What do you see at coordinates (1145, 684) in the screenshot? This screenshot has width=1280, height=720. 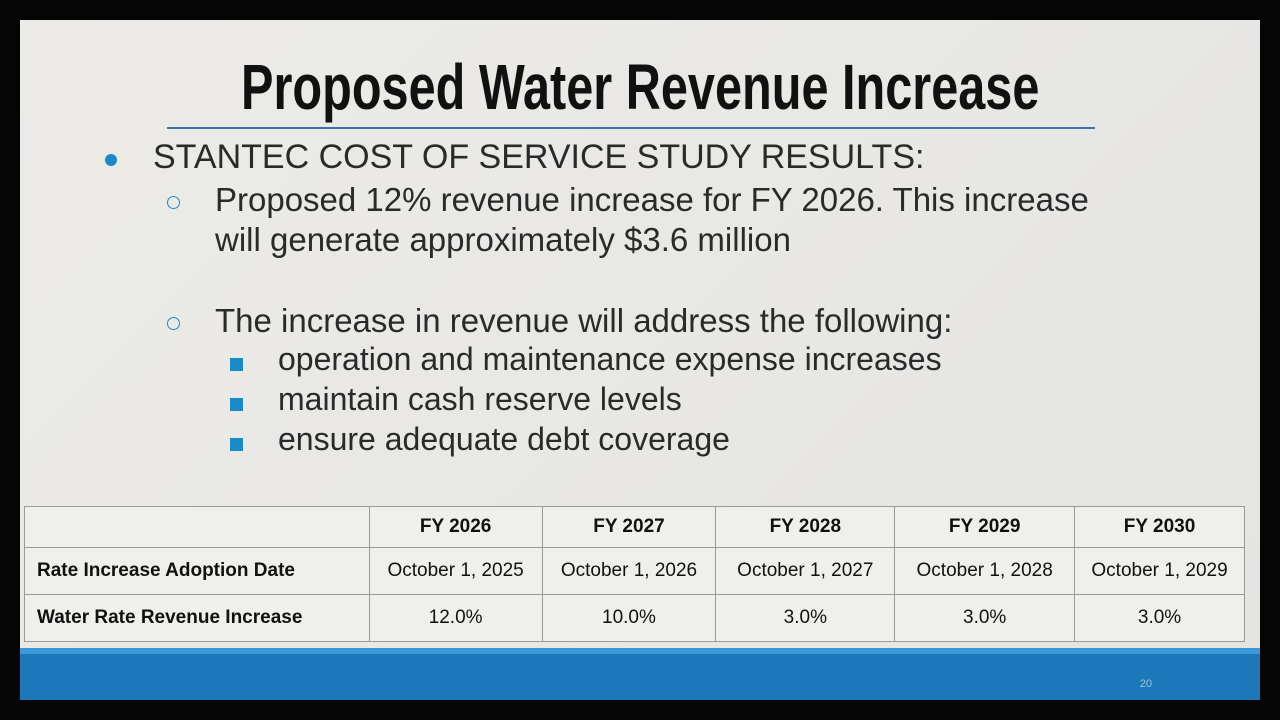 I see `page-number: 20` at bounding box center [1145, 684].